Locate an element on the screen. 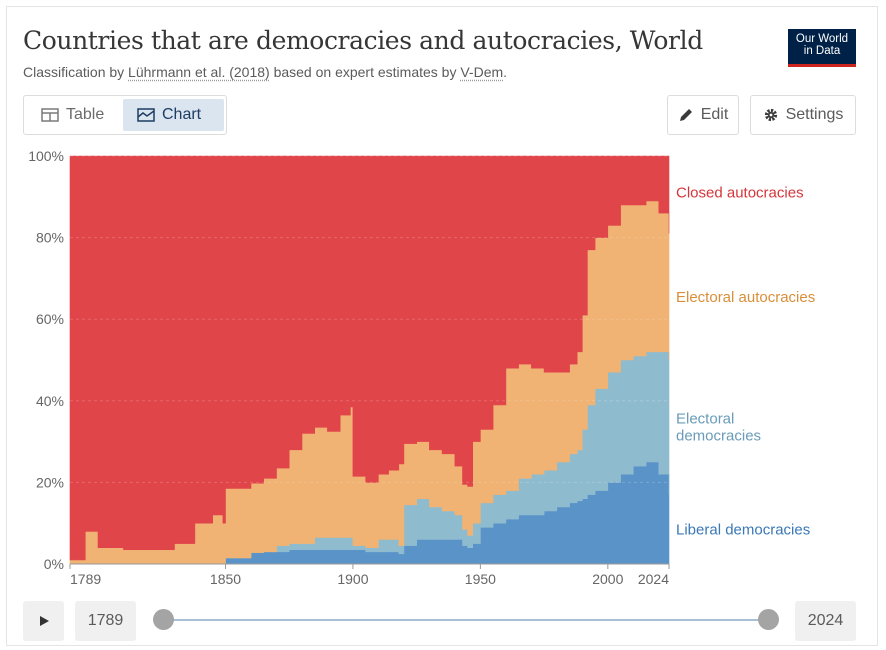 This screenshot has height=650, width=886. tab-chart: Chart is located at coordinates (173, 115).